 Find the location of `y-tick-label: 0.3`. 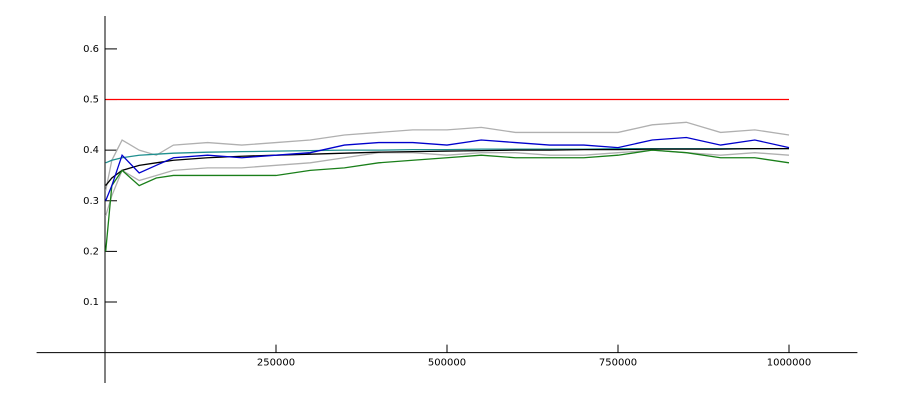

y-tick-label: 0.3 is located at coordinates (91, 201).